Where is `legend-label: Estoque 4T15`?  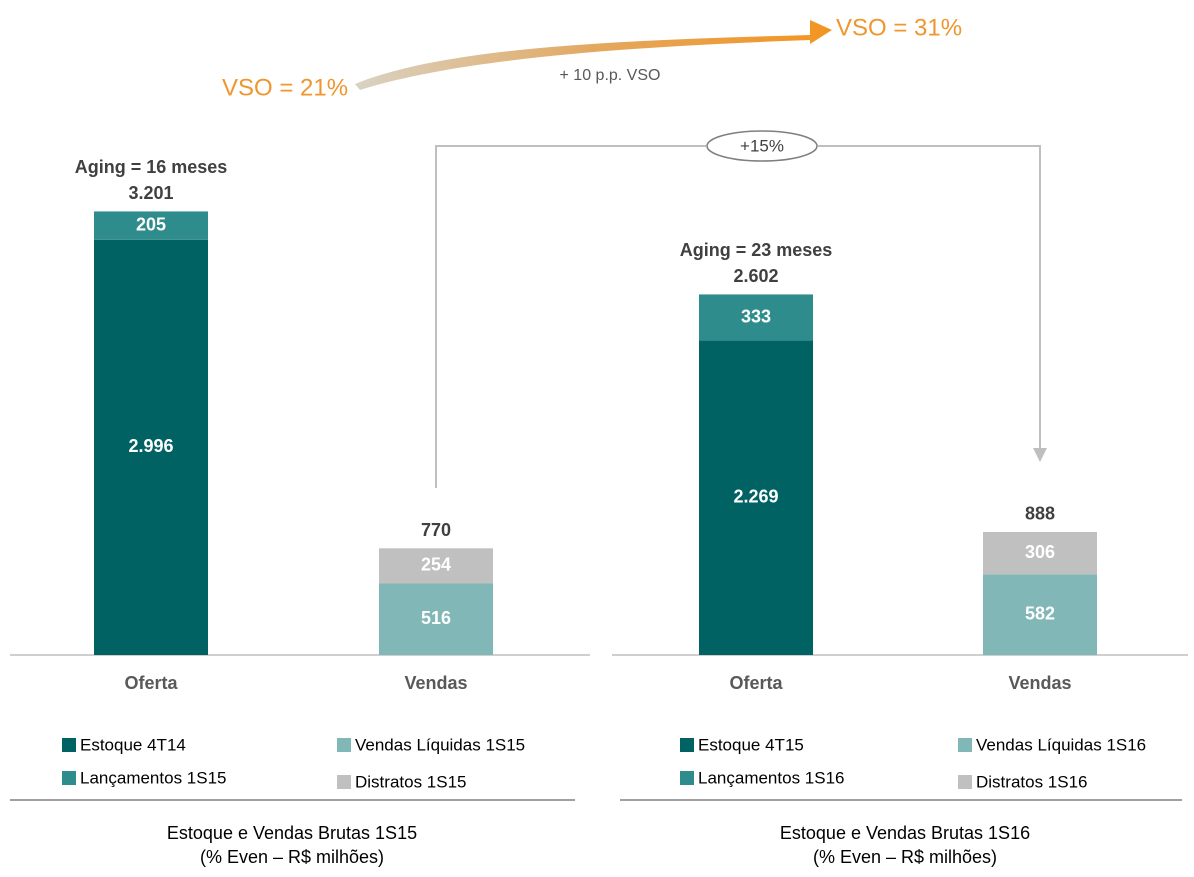 legend-label: Estoque 4T15 is located at coordinates (751, 744).